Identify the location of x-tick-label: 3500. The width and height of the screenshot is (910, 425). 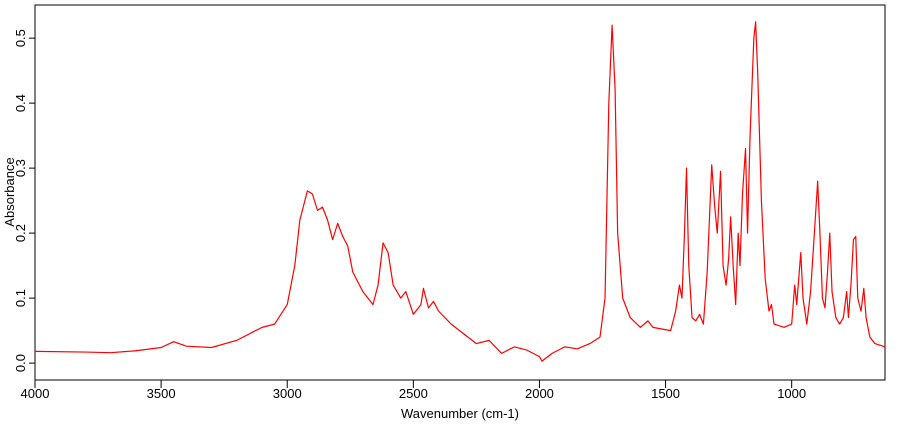
(161, 393).